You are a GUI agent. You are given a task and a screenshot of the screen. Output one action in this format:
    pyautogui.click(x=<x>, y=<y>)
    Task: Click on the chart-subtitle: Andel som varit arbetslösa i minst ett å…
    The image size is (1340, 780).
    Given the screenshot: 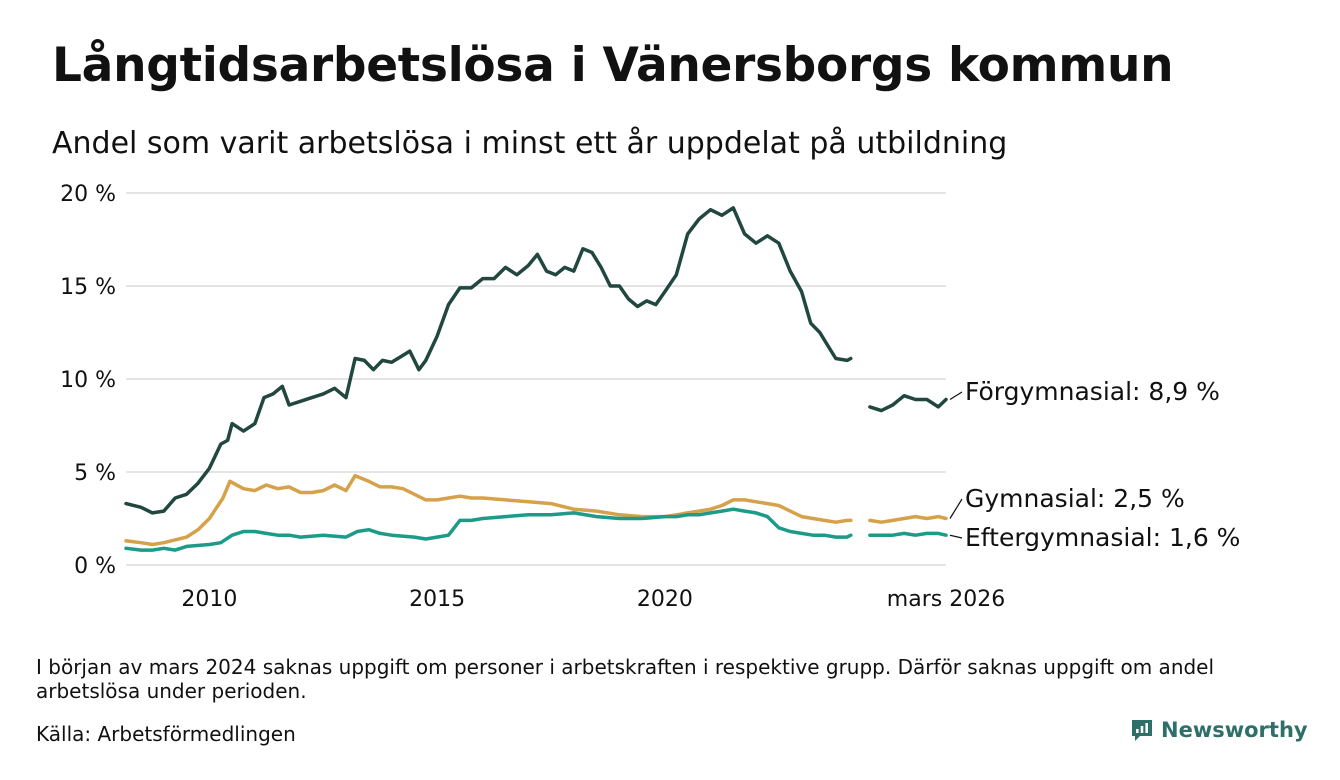 What is the action you would take?
    pyautogui.click(x=530, y=143)
    